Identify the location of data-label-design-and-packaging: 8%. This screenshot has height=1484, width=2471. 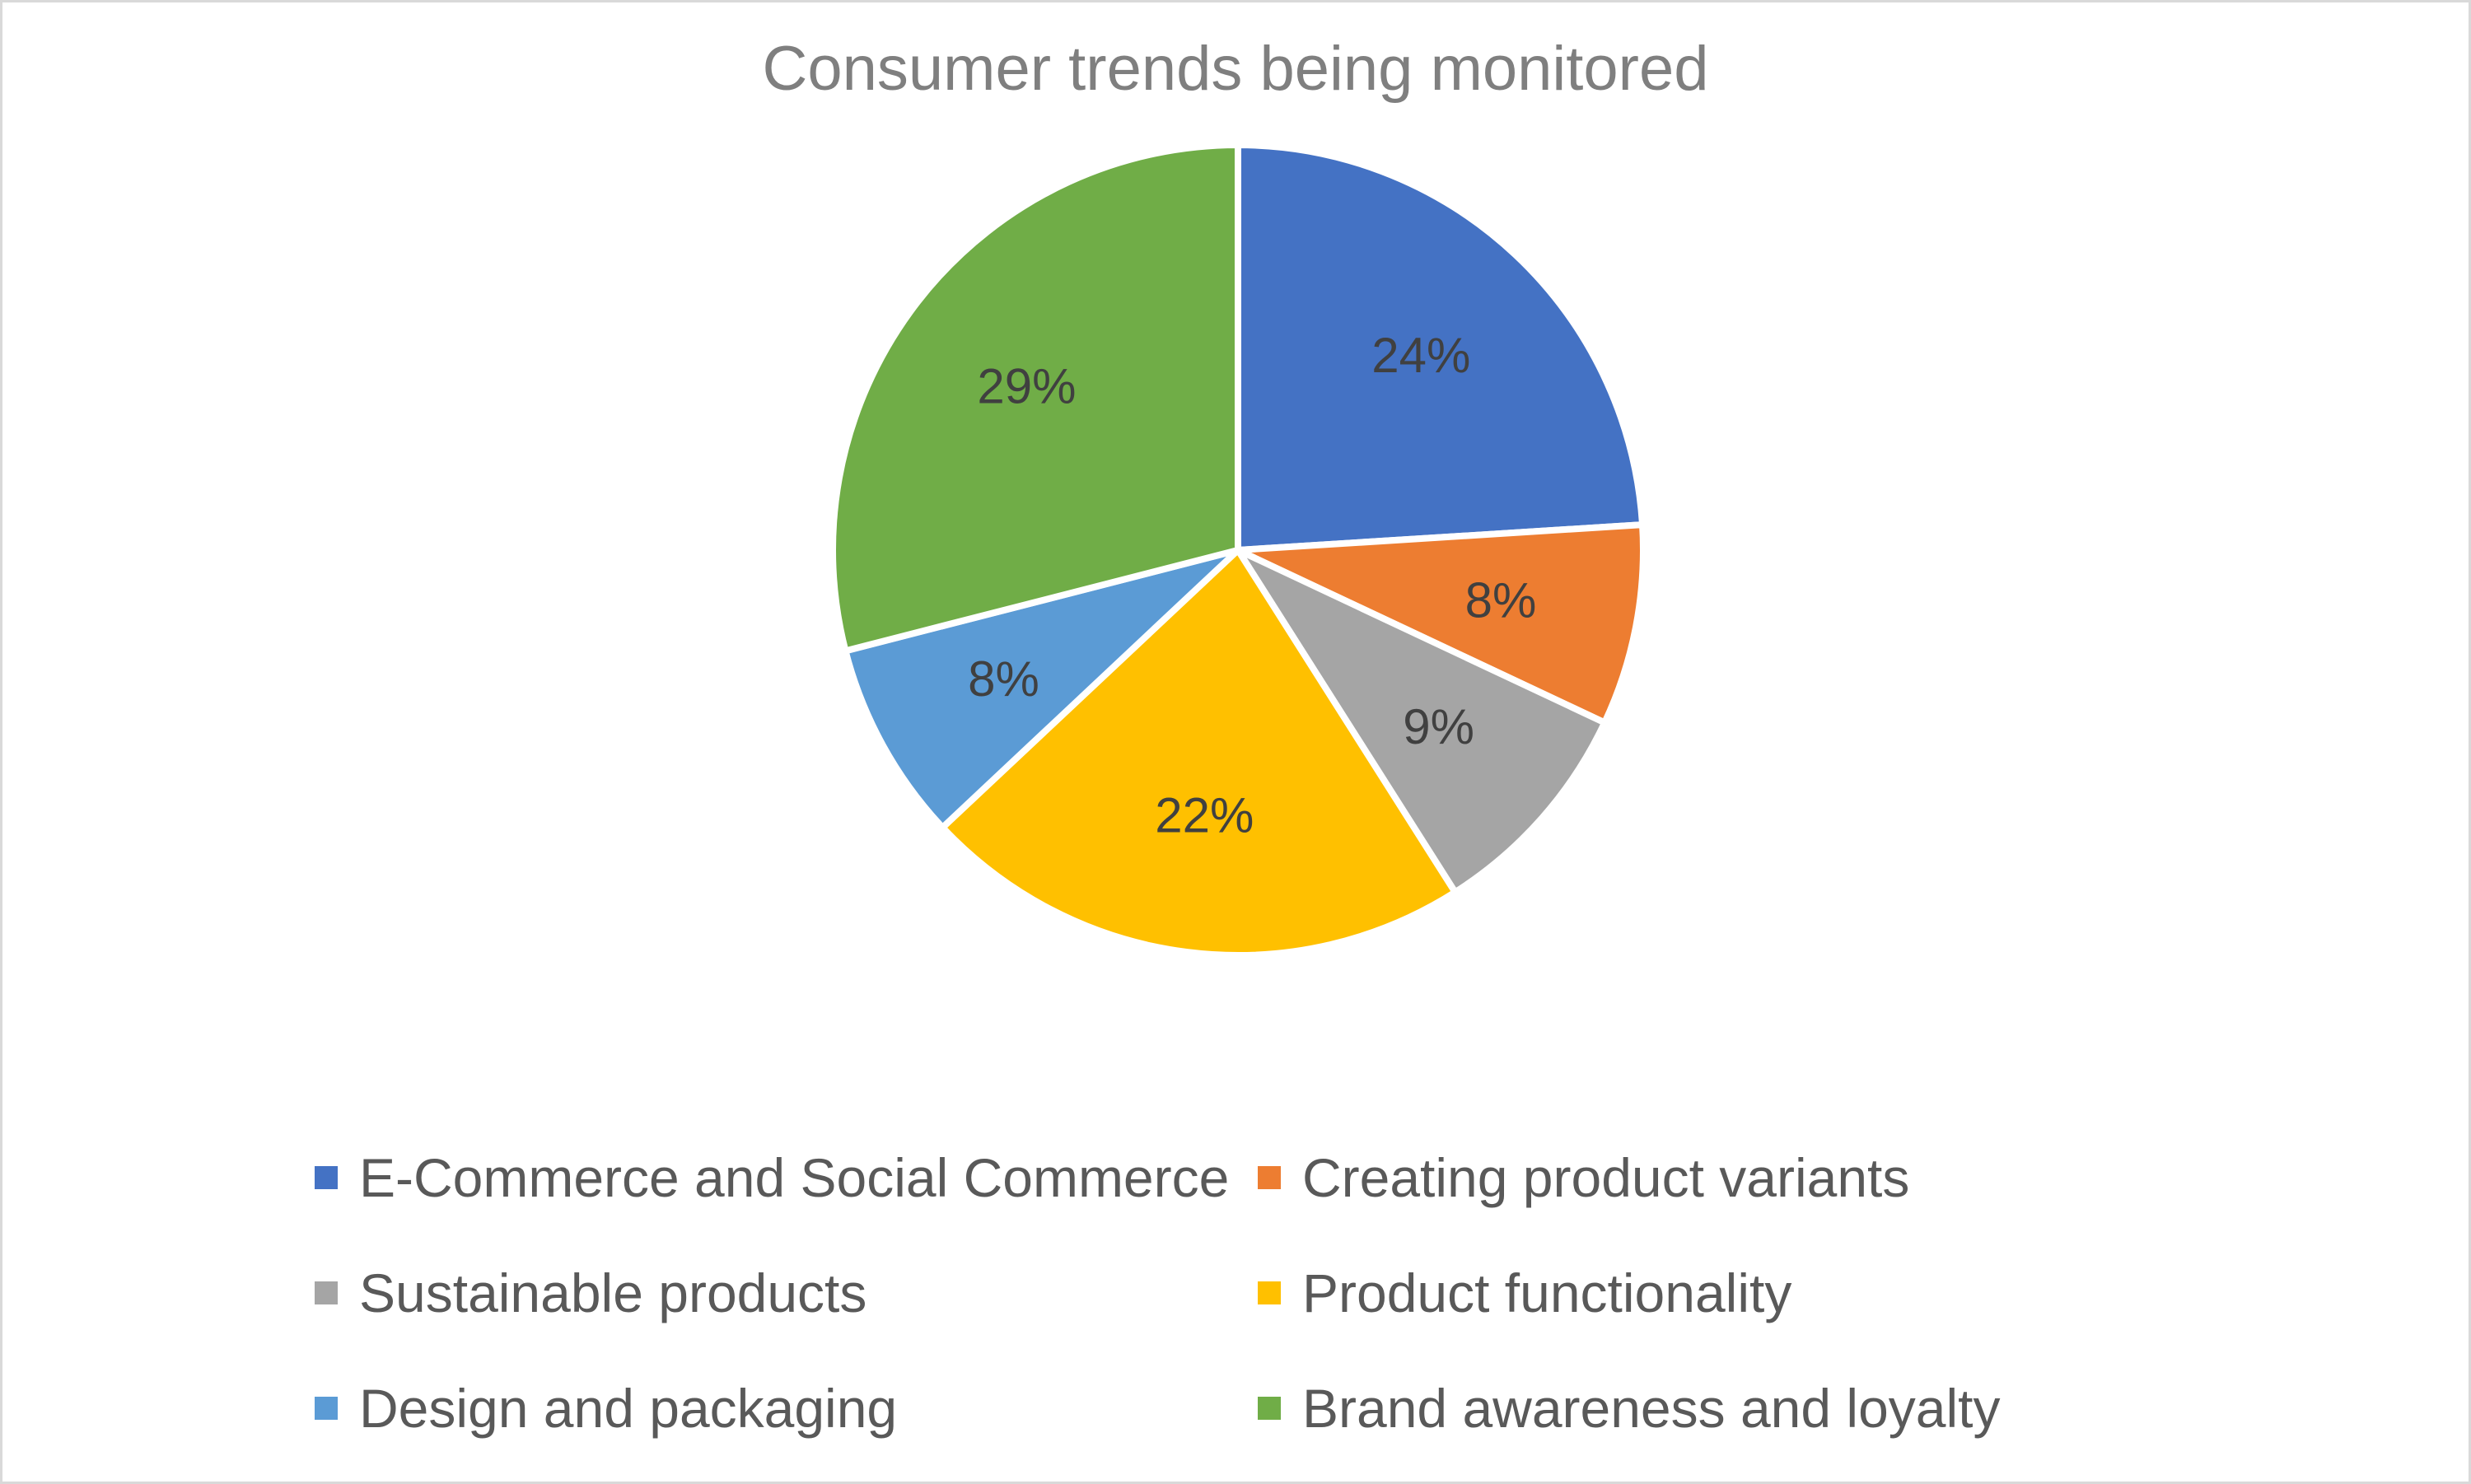
(1003, 679).